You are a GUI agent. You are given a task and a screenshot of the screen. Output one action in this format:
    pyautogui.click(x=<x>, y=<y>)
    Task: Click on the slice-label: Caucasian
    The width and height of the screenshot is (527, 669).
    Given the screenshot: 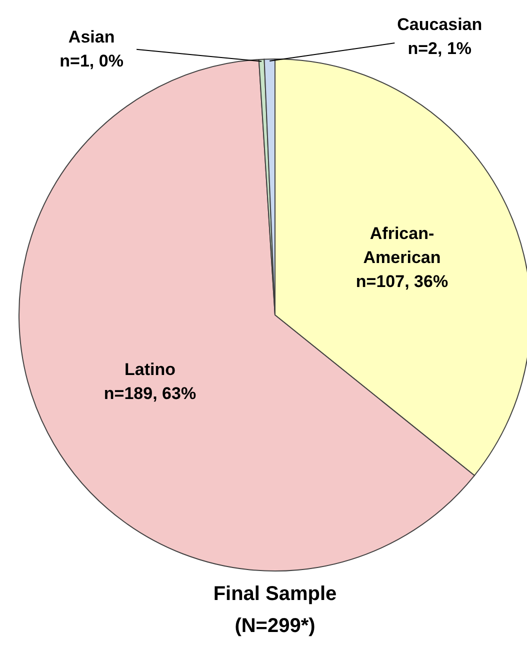 What is the action you would take?
    pyautogui.click(x=439, y=24)
    